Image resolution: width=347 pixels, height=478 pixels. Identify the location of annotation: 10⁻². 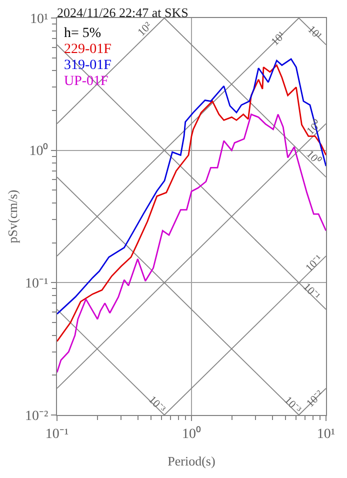
(315, 399).